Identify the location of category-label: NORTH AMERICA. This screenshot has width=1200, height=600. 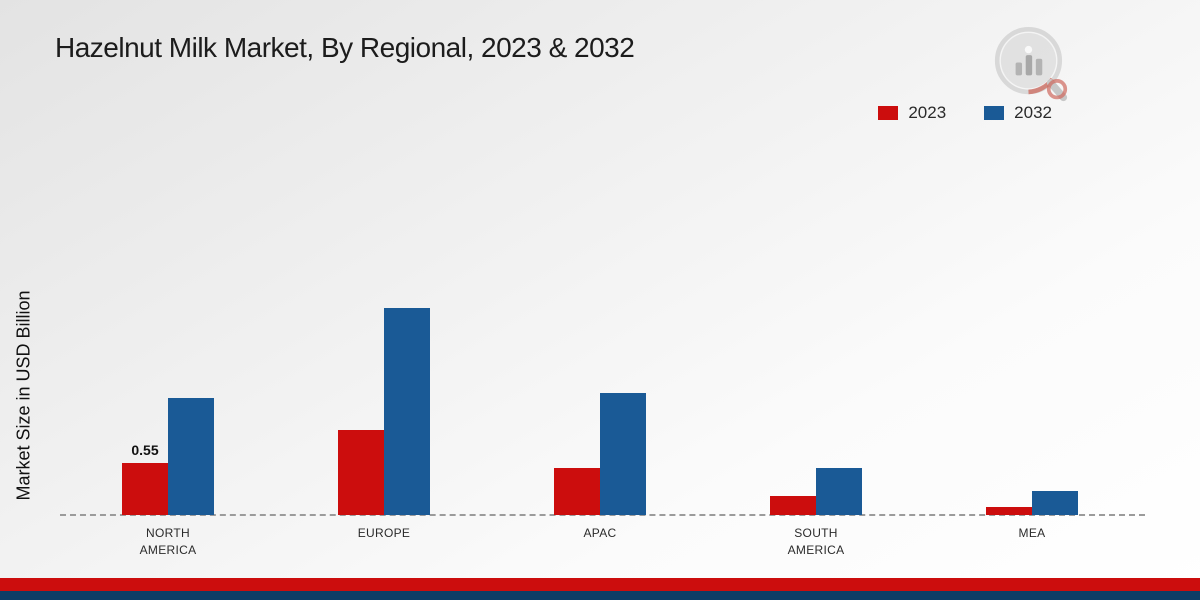
(168, 542).